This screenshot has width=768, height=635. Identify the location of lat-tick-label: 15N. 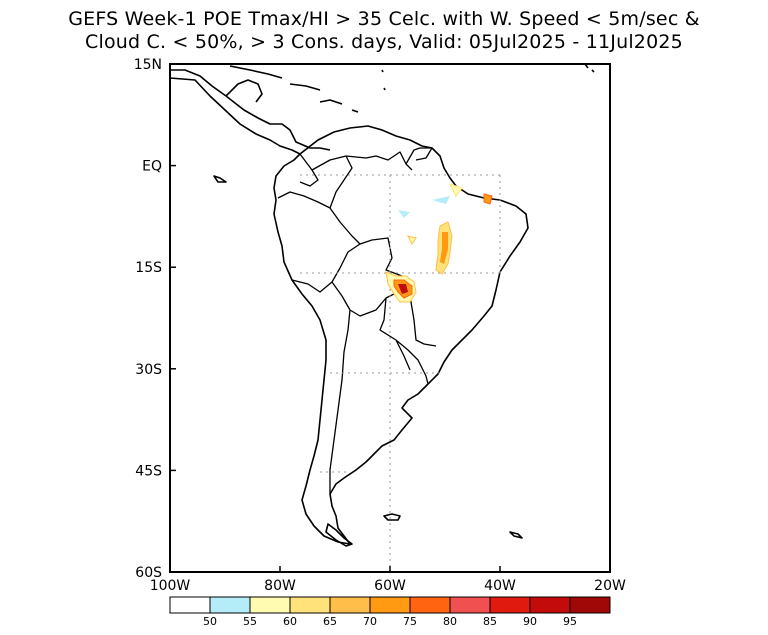
(148, 65).